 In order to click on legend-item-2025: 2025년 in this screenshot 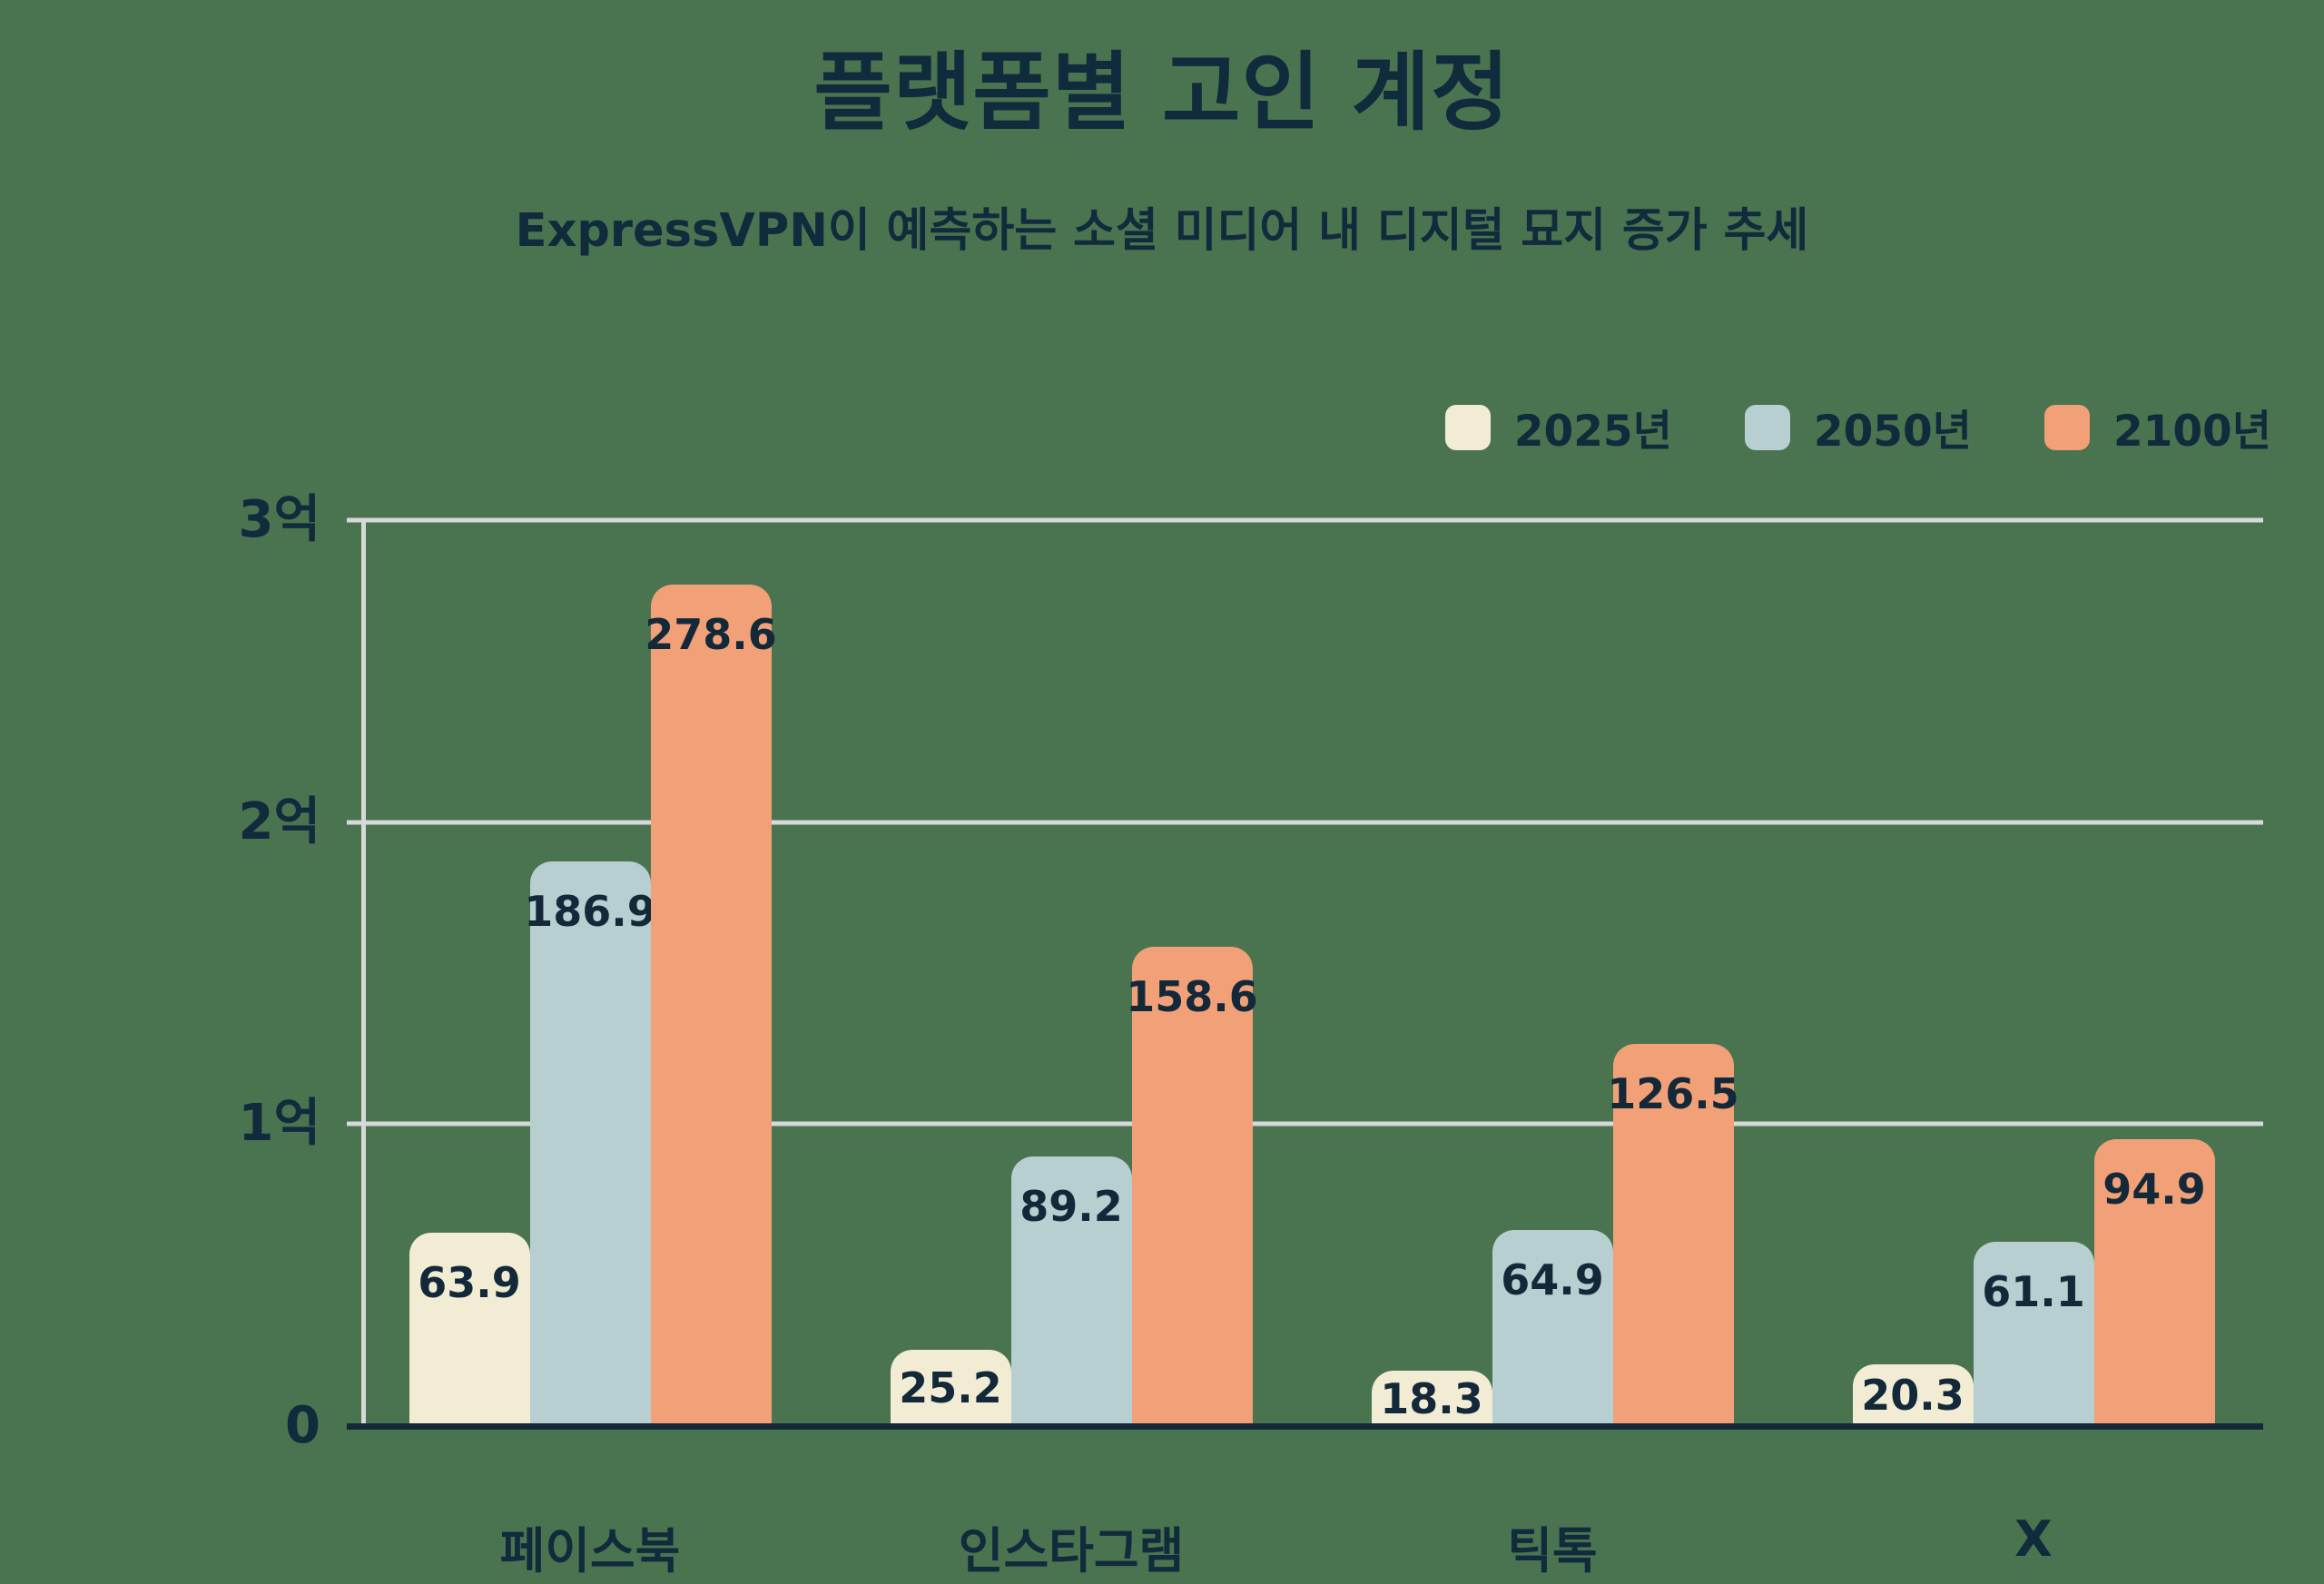, I will do `click(1558, 427)`.